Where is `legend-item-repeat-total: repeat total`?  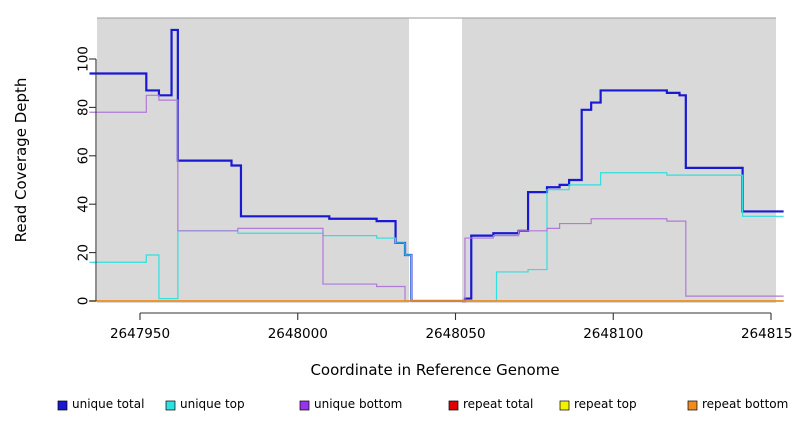 legend-item-repeat-total: repeat total is located at coordinates (490, 404).